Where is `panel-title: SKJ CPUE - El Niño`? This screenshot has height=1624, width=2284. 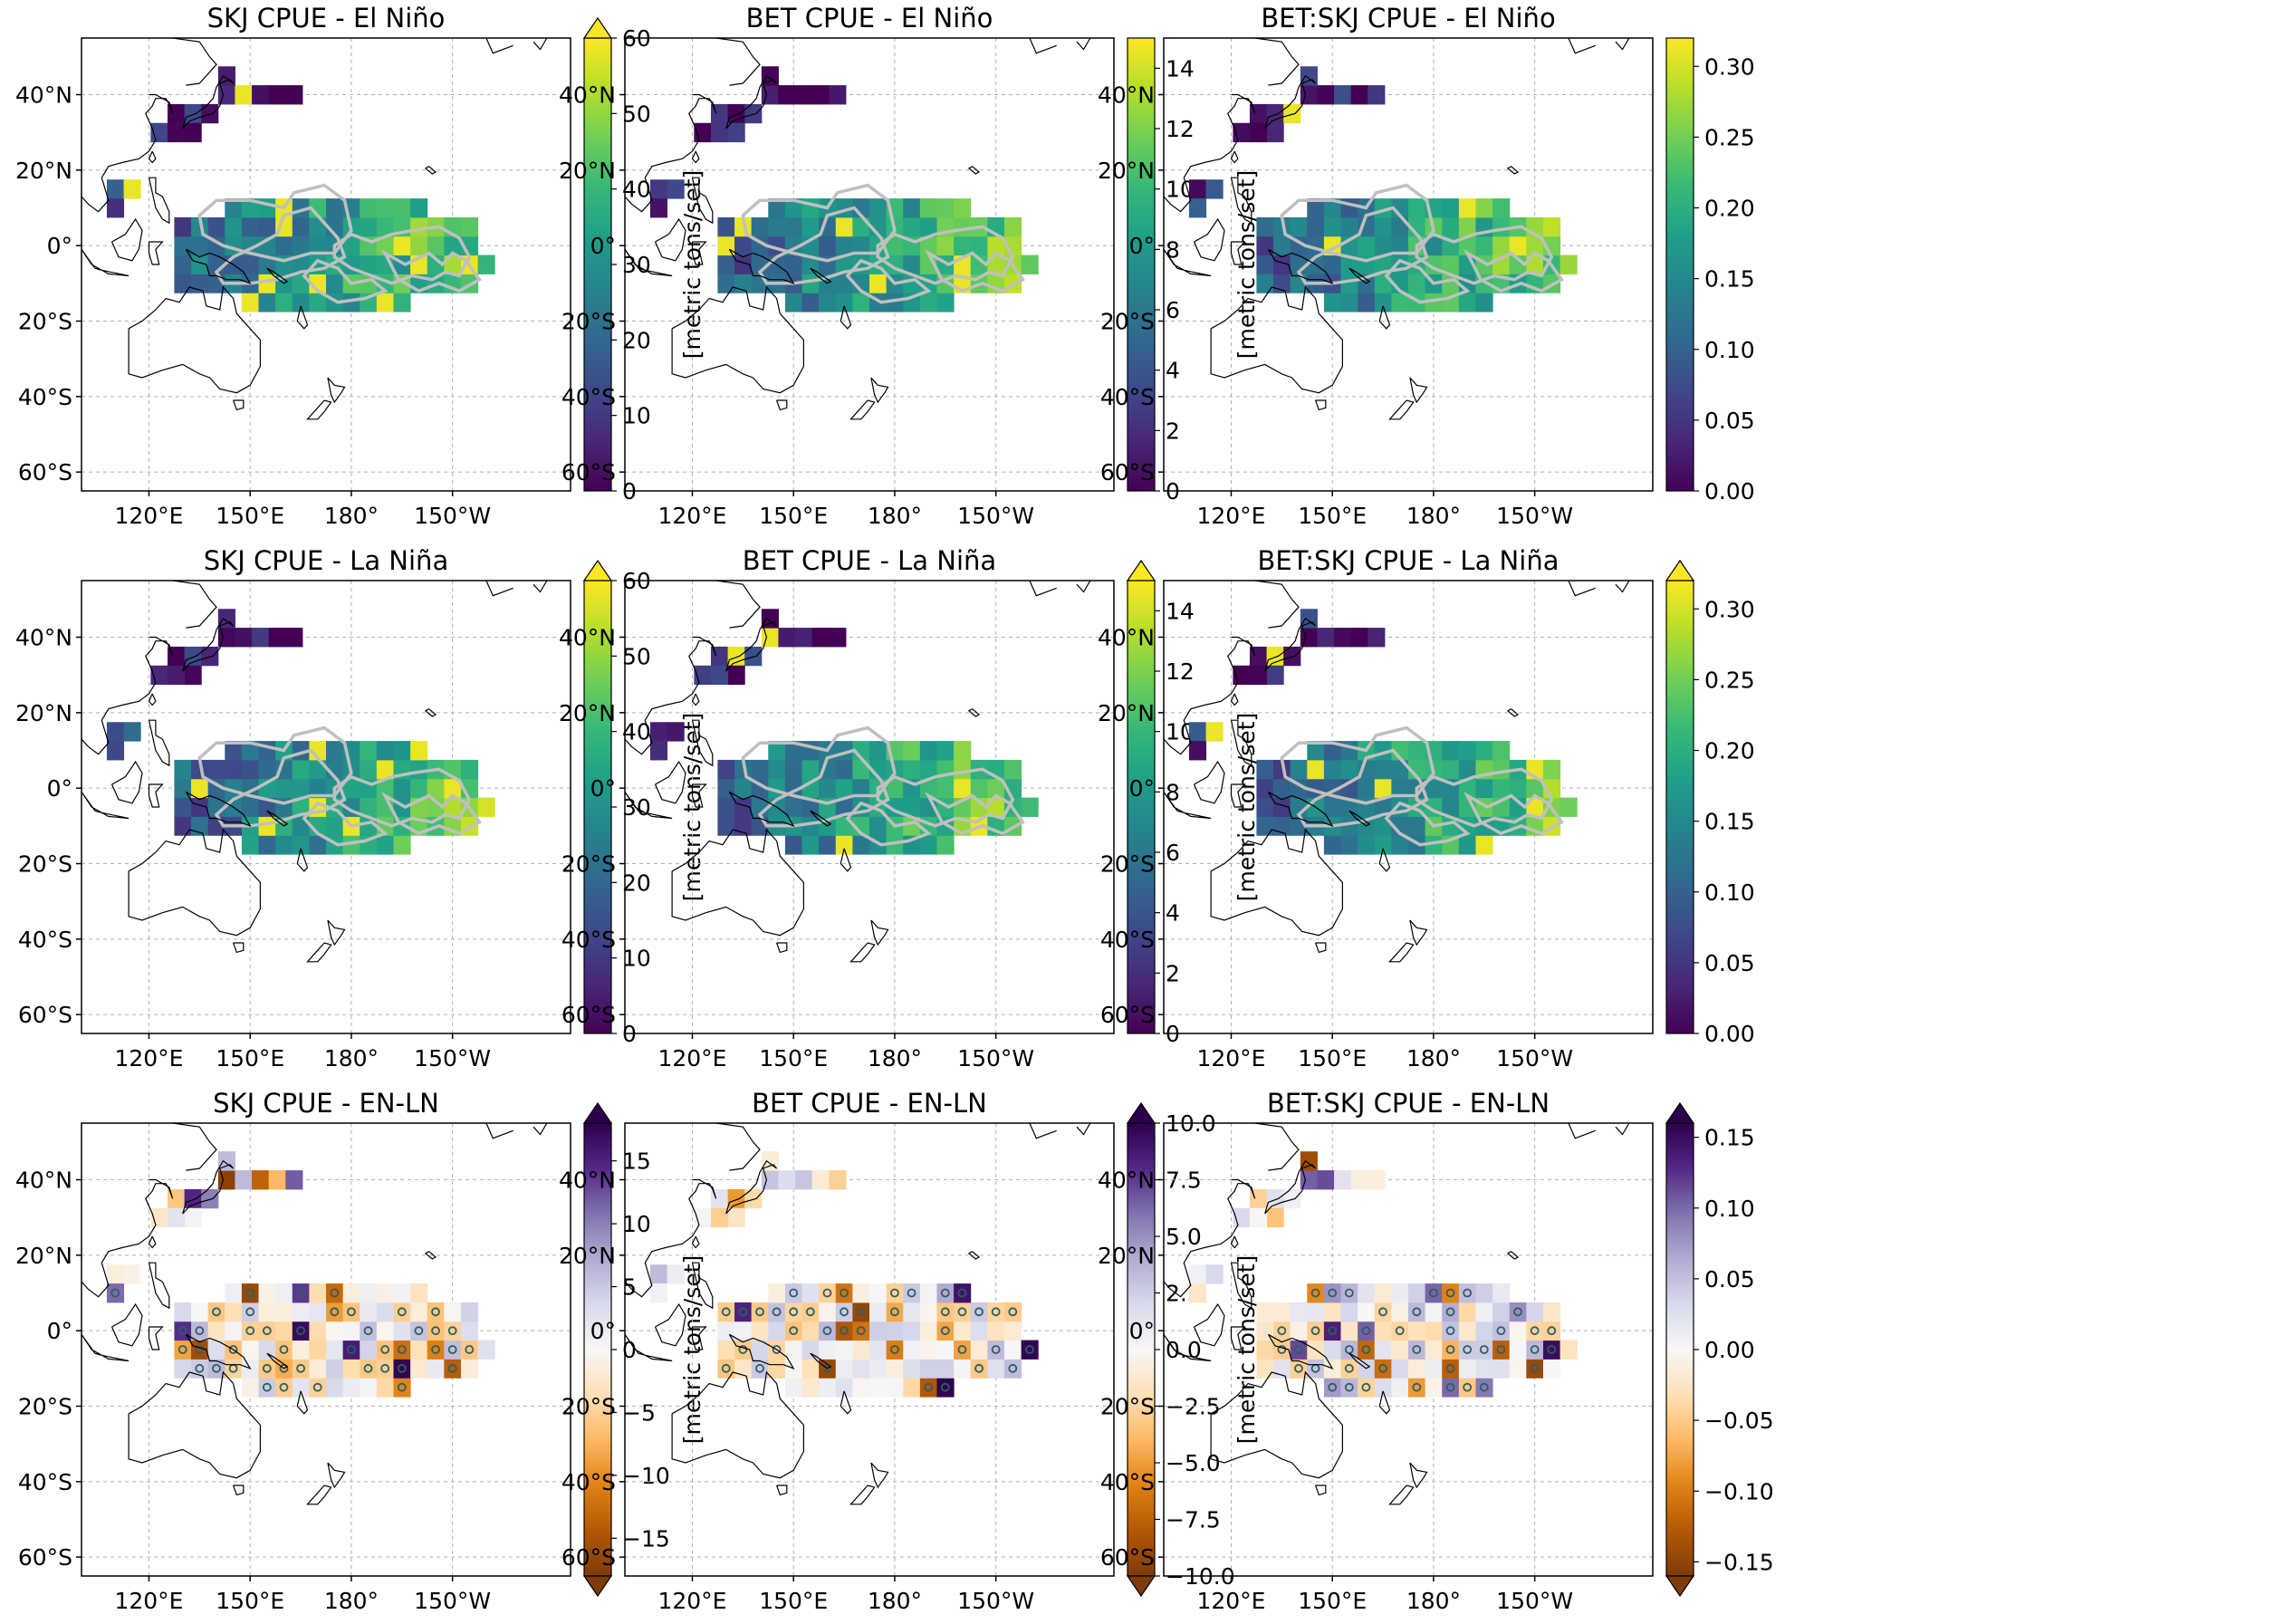 panel-title: SKJ CPUE - El Niño is located at coordinates (326, 18).